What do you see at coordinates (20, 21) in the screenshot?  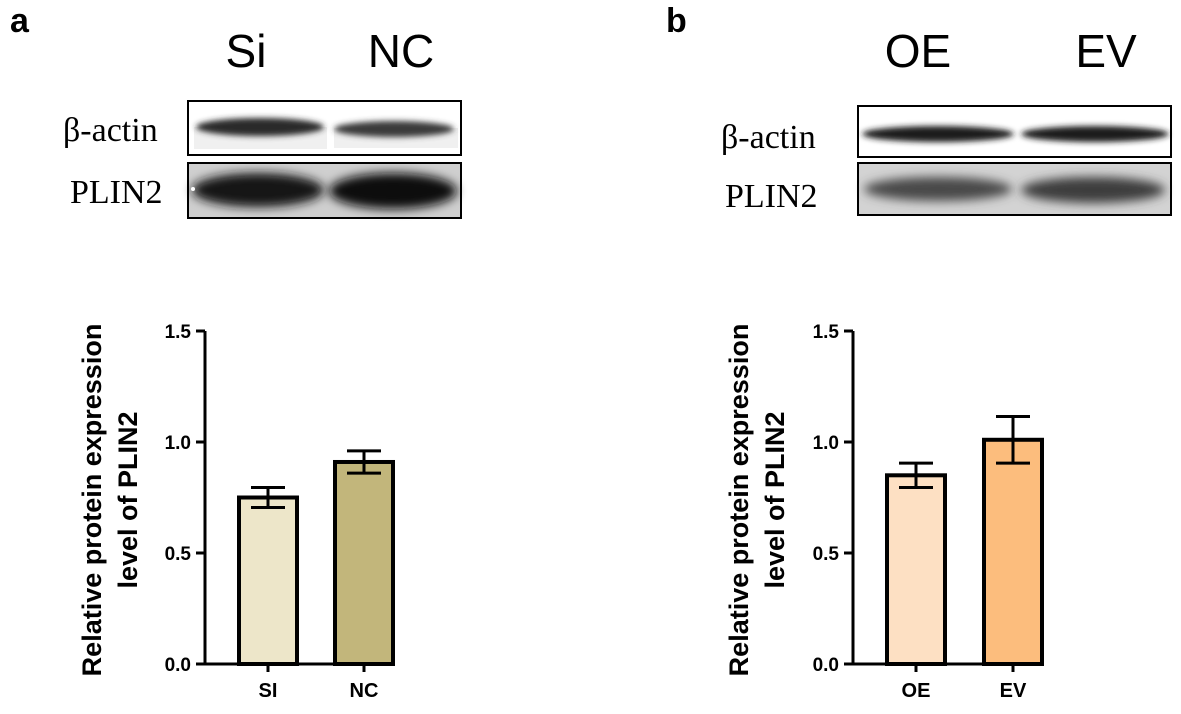 I see `panel-letter-a: a` at bounding box center [20, 21].